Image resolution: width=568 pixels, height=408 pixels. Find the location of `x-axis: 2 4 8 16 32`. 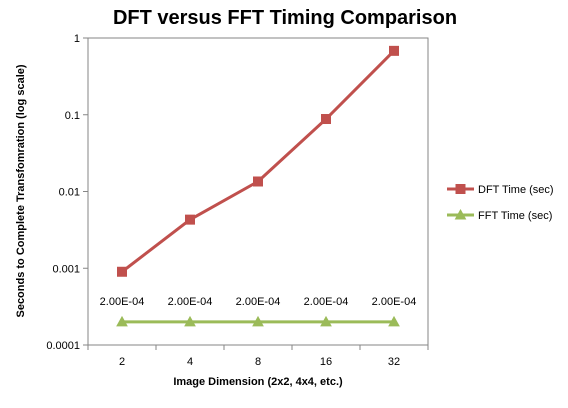

x-axis: 2 4 8 16 32 is located at coordinates (258, 356).